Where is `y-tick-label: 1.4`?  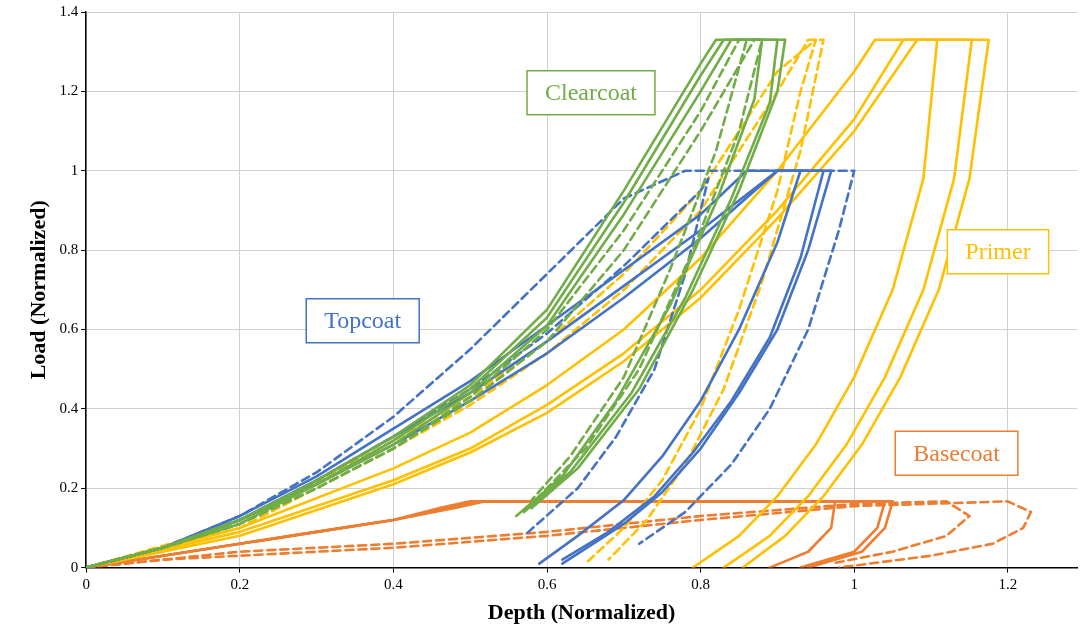 y-tick-label: 1.4 is located at coordinates (69, 10).